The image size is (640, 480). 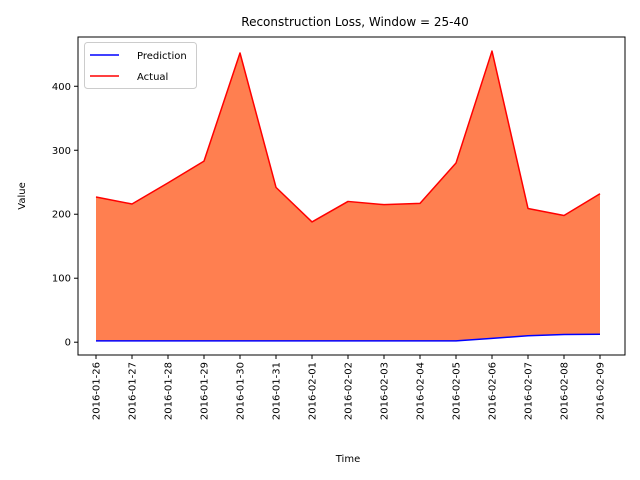 I want to click on y-axis-label: Value, so click(x=22, y=195).